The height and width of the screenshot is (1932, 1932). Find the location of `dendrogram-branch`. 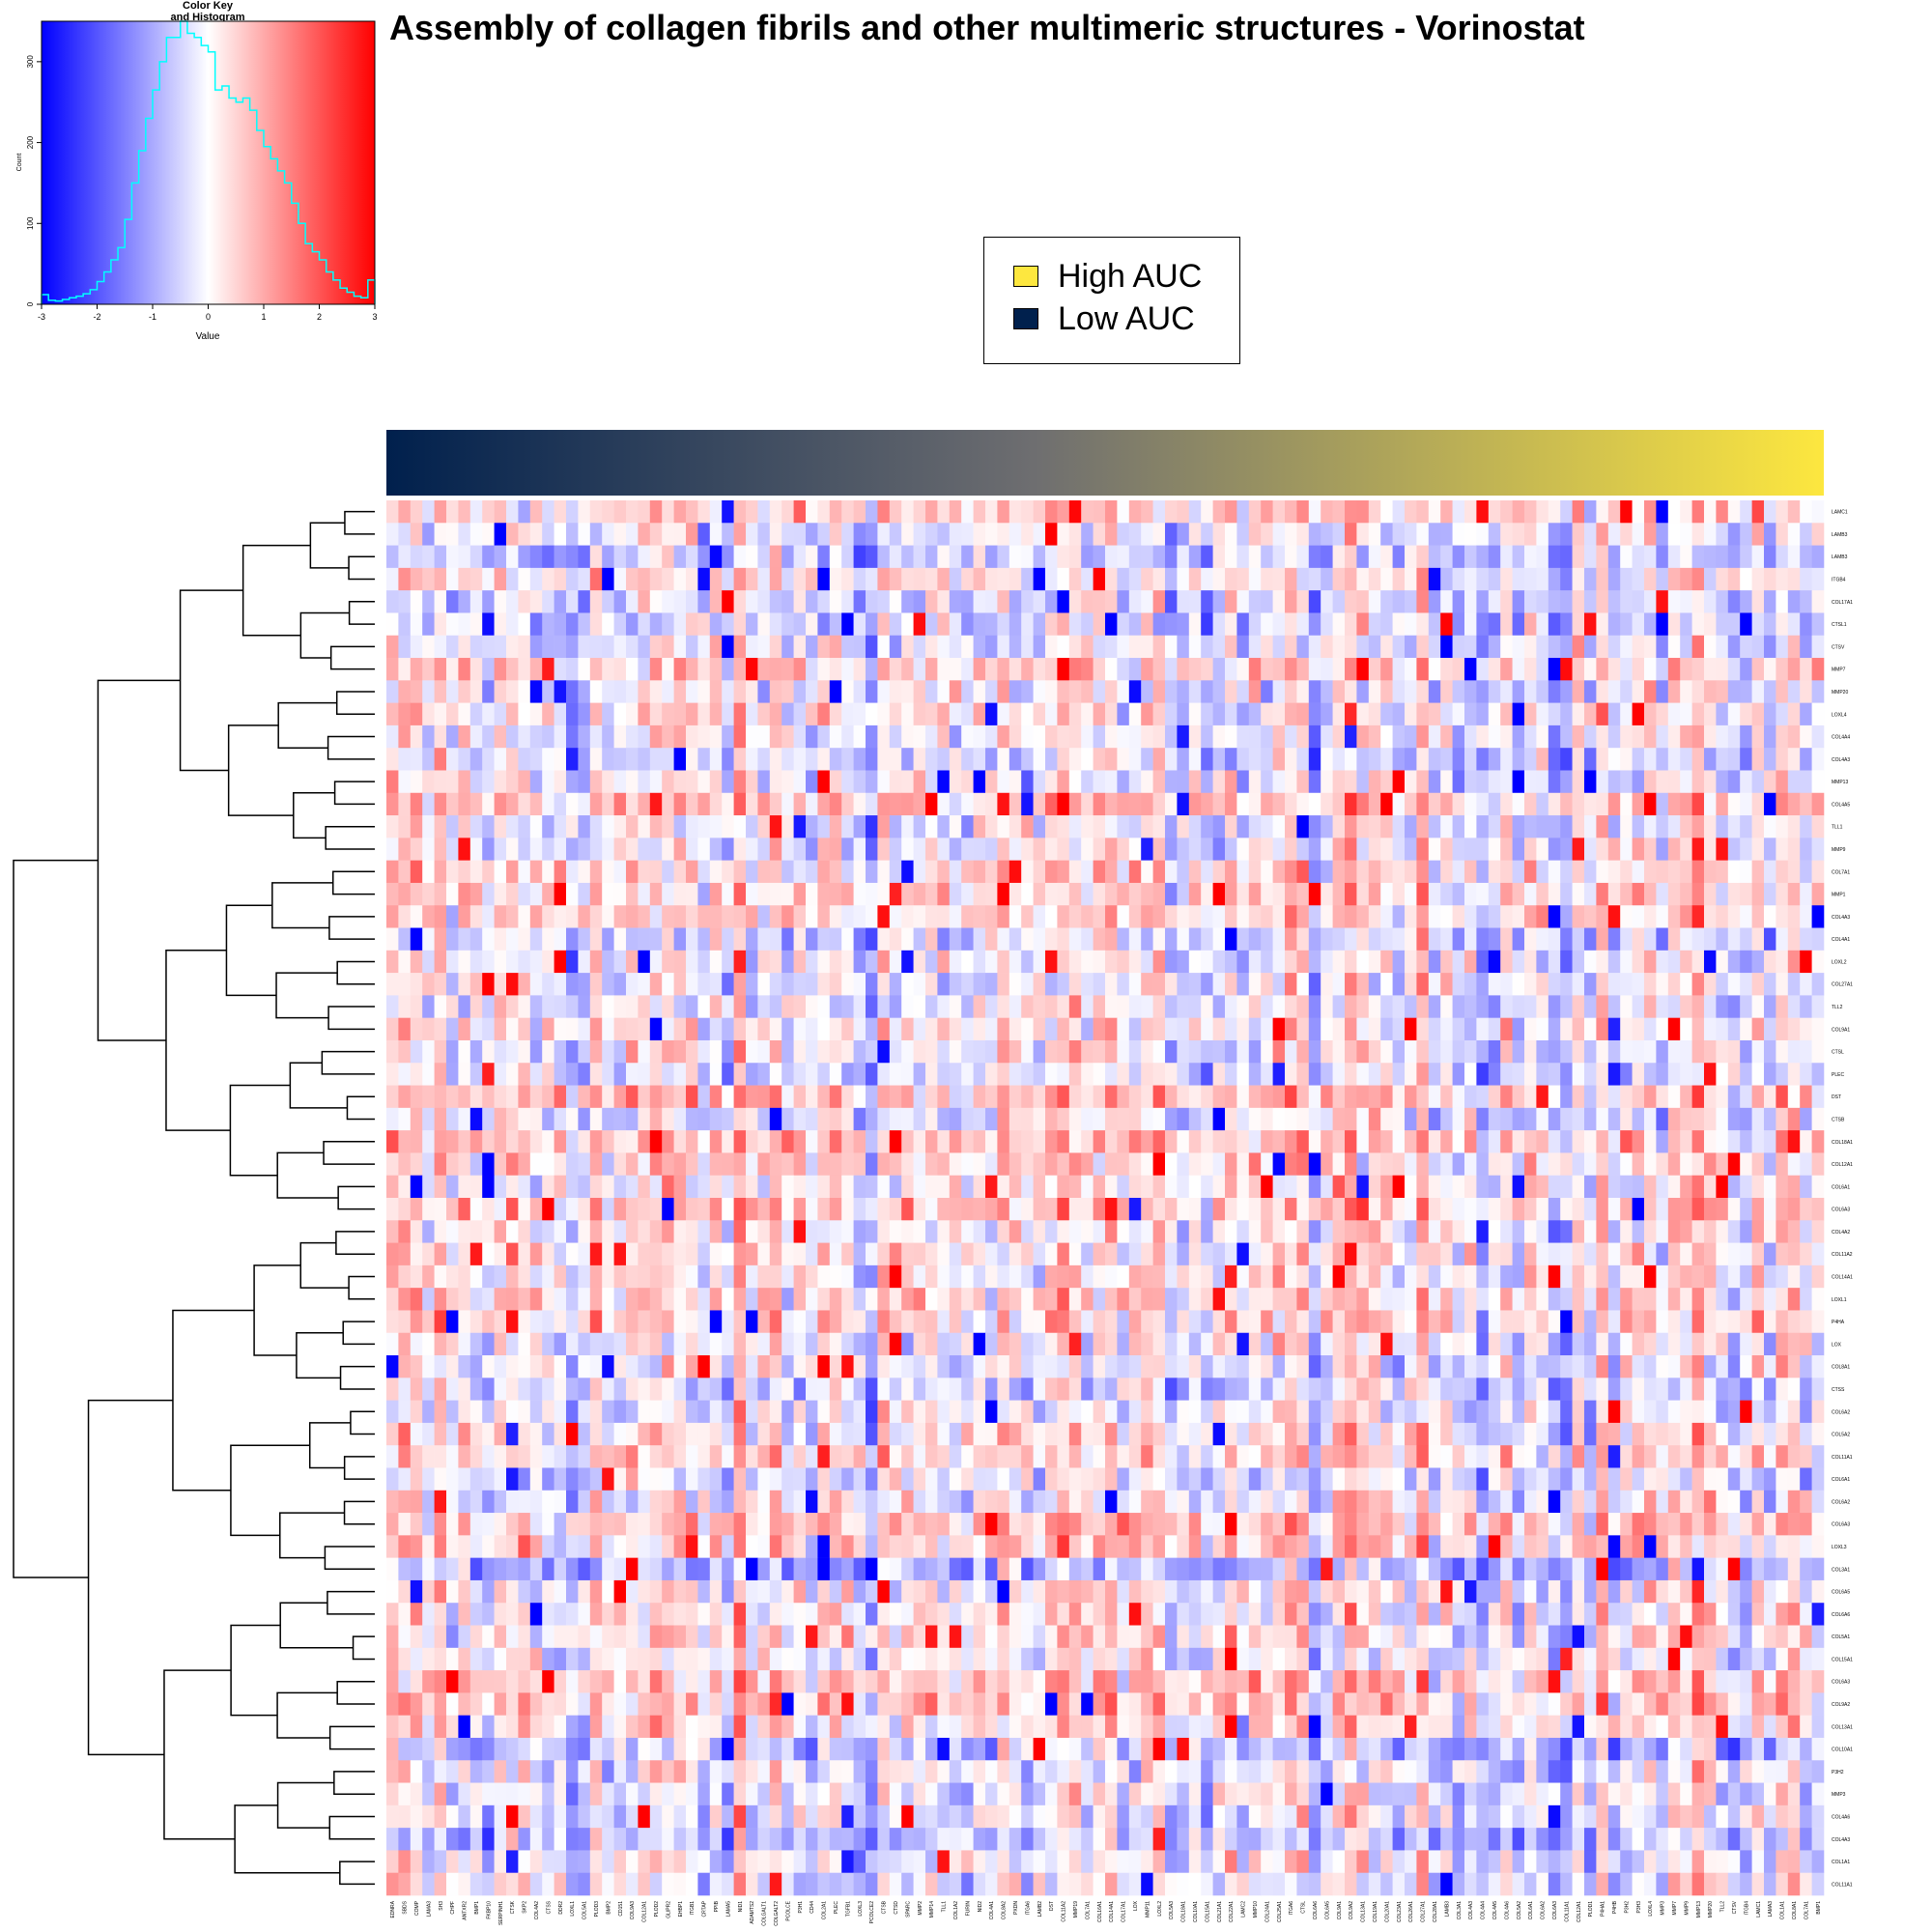

dendrogram-branch is located at coordinates (270, 1490).